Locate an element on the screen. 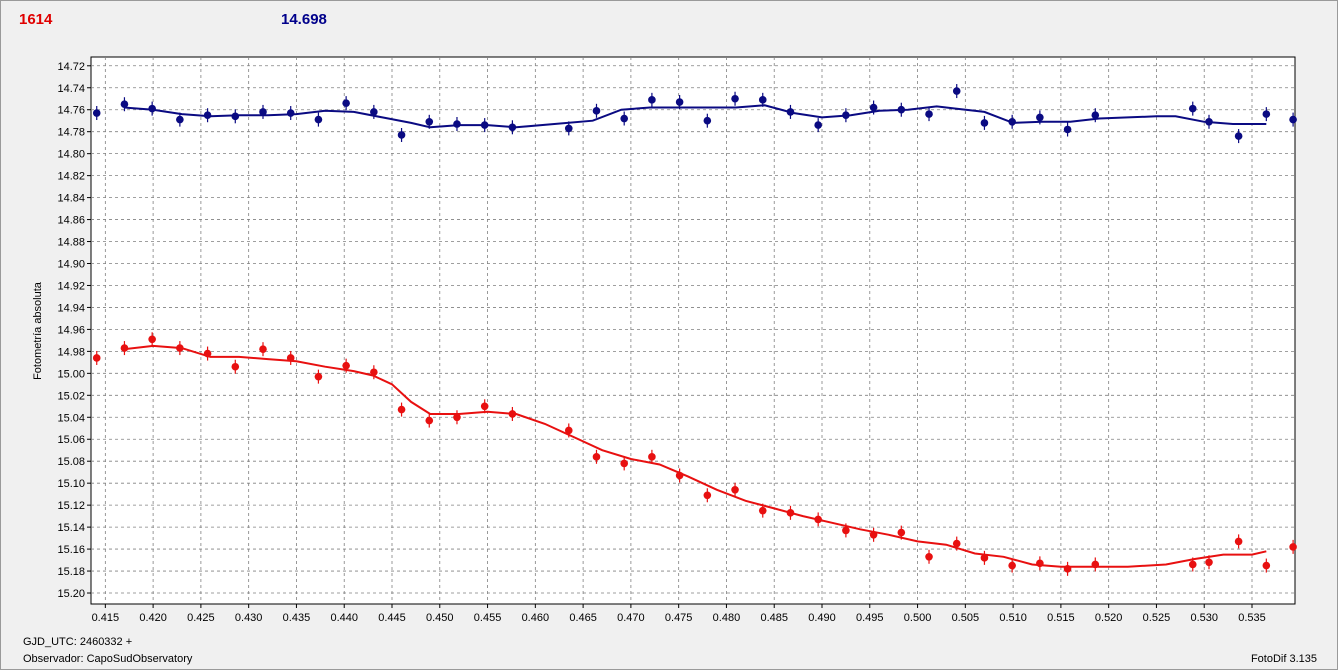  y-tick-label: 15.14 is located at coordinates (71, 528).